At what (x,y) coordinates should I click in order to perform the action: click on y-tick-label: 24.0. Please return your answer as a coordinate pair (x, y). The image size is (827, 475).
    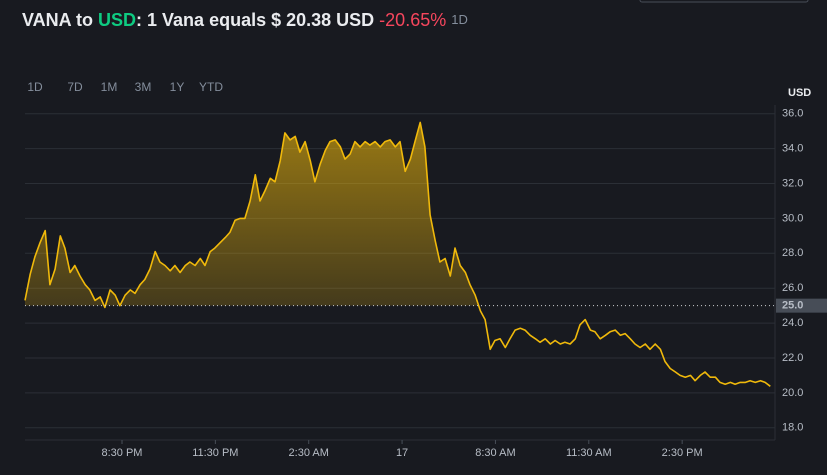
    Looking at the image, I should click on (792, 323).